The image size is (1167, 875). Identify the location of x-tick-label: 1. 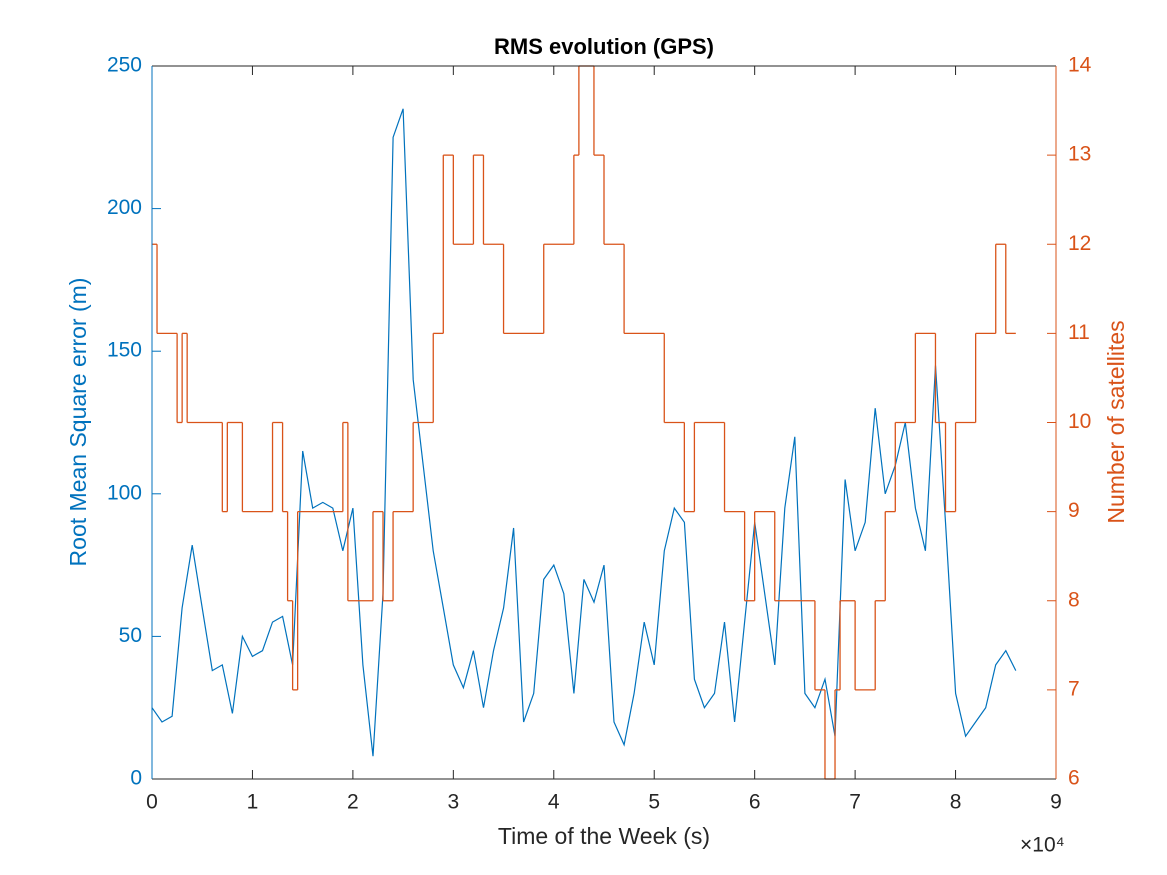
(253, 802).